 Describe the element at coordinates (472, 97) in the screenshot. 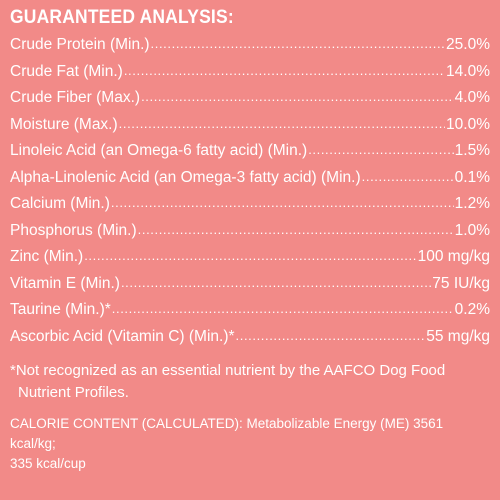

I see `nutrient-value: 4.0%` at that location.